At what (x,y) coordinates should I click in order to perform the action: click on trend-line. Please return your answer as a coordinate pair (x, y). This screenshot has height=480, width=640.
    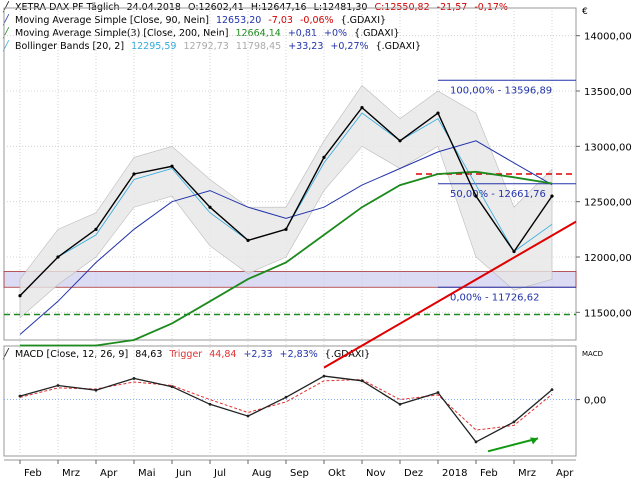
    Looking at the image, I should click on (450, 294).